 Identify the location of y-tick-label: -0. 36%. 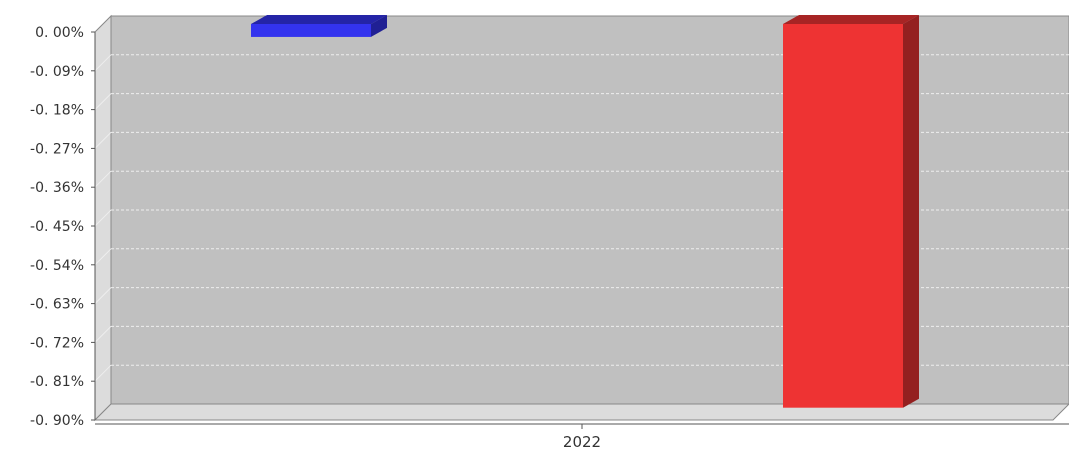
(57, 188).